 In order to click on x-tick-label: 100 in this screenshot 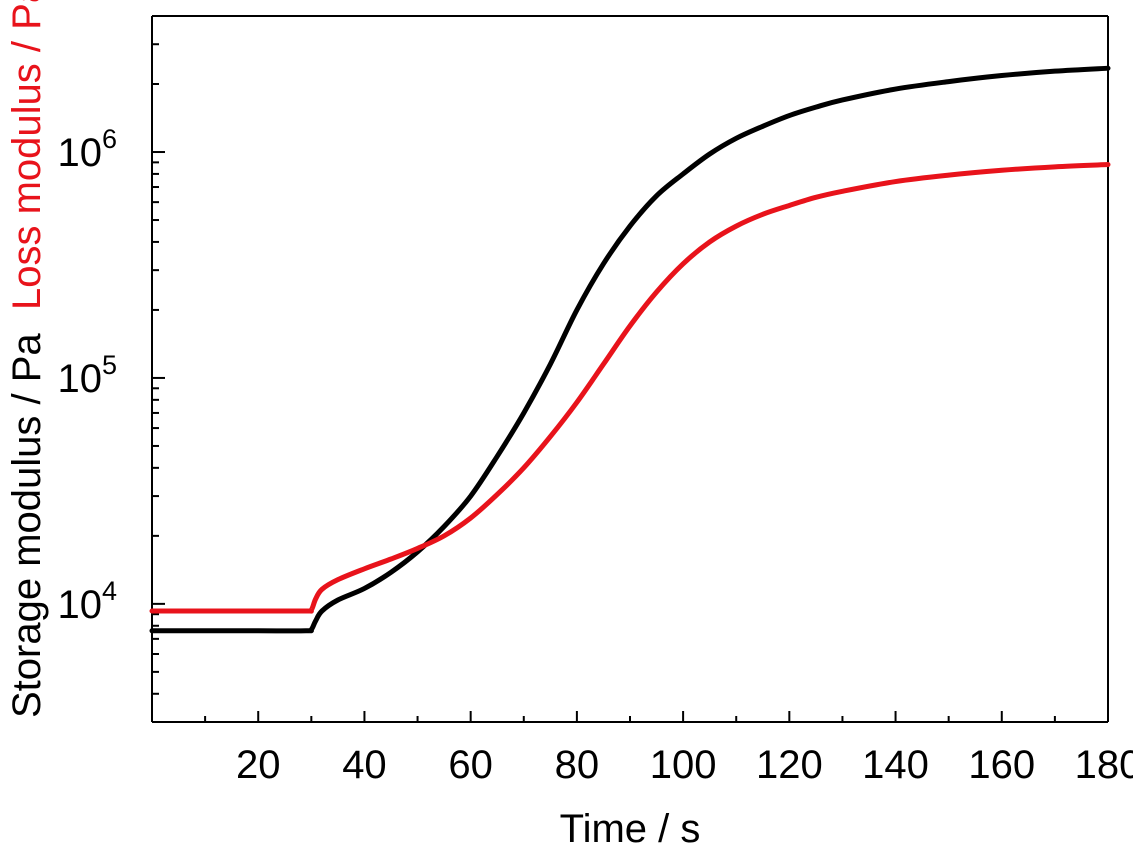, I will do `click(683, 765)`.